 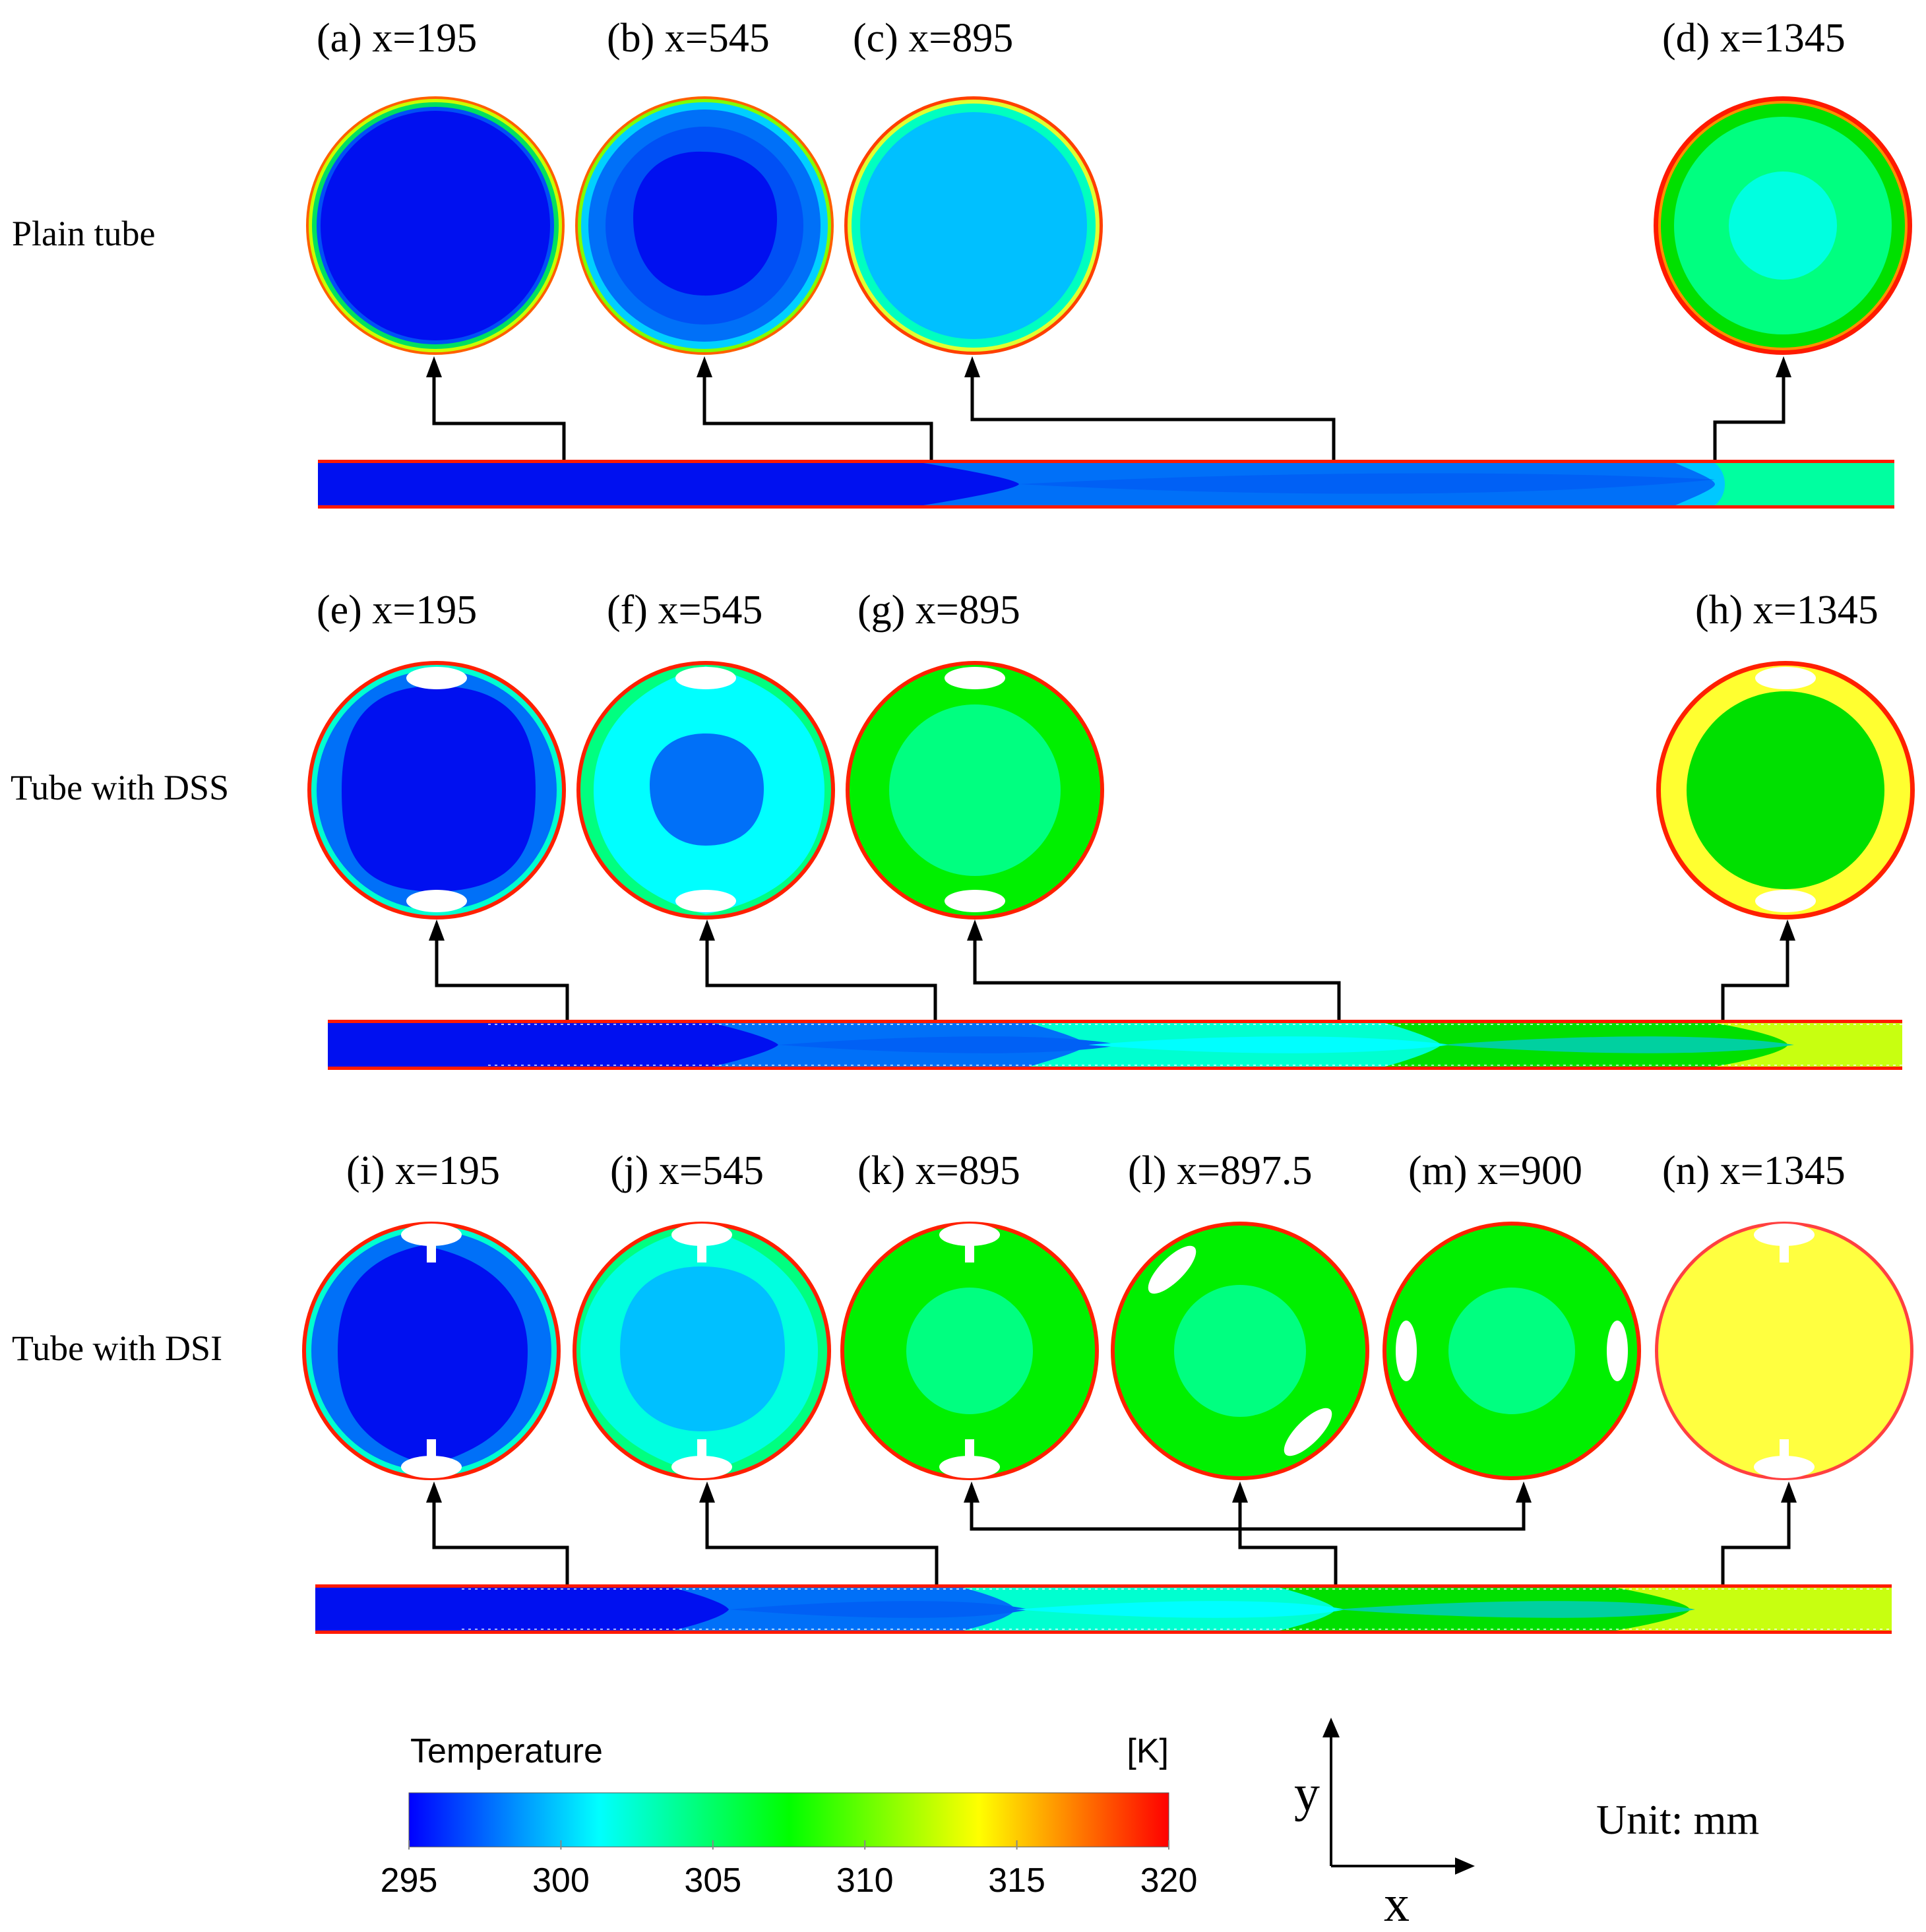 I want to click on colorbar-ticks: 295 300 305 310 315 320, so click(x=790, y=1870).